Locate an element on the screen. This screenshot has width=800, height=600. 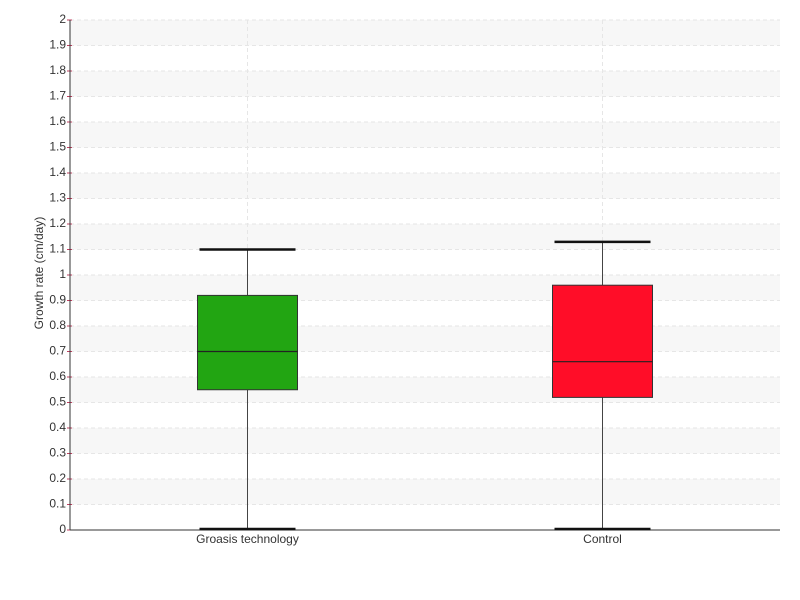
y-tick-label: 1.5 is located at coordinates (57, 147).